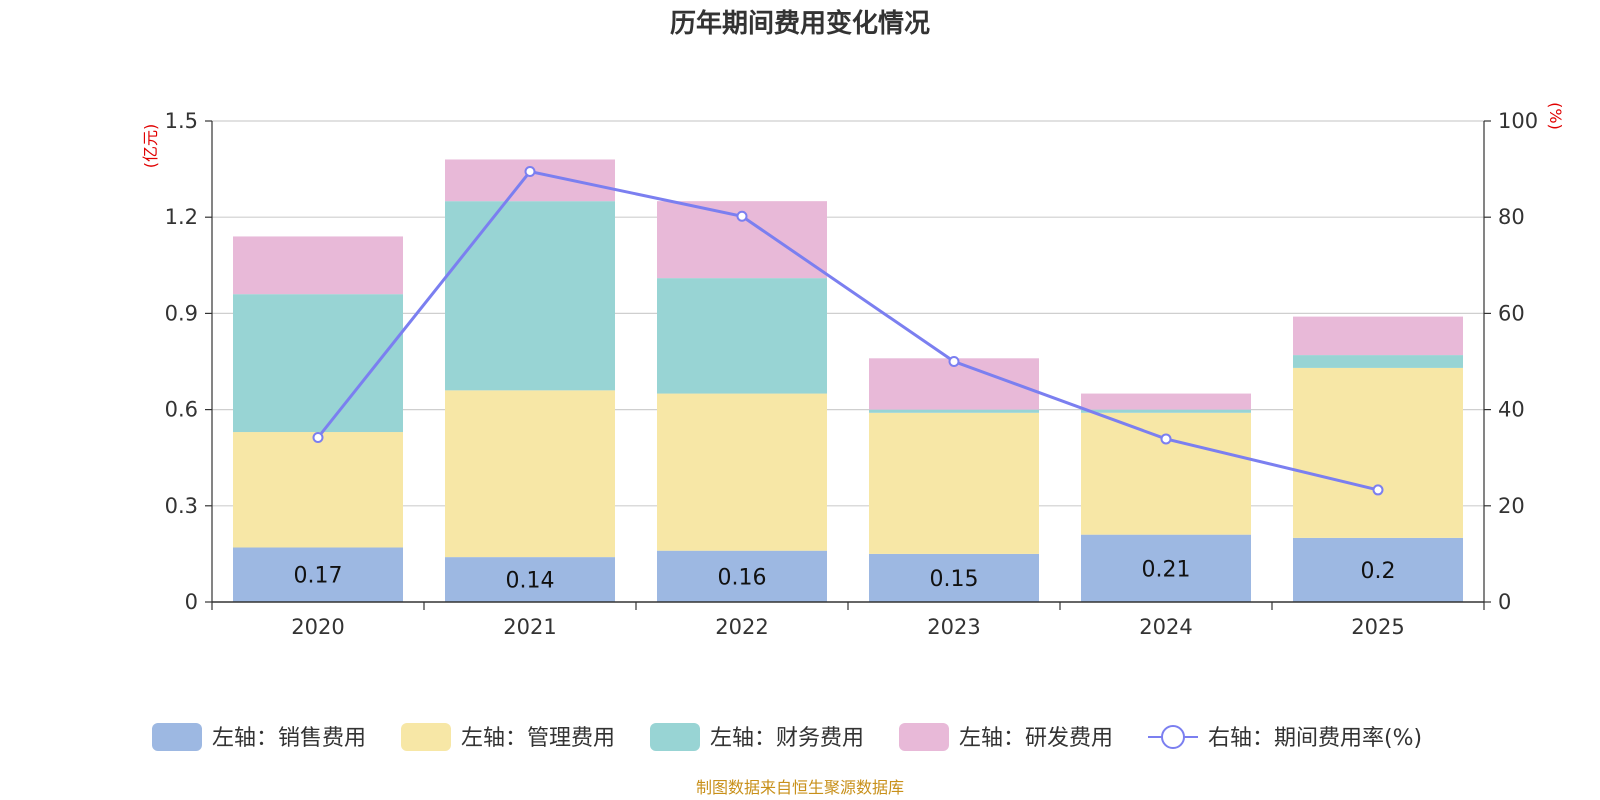 This screenshot has height=800, width=1600. I want to click on bar-3-2023, so click(954, 411).